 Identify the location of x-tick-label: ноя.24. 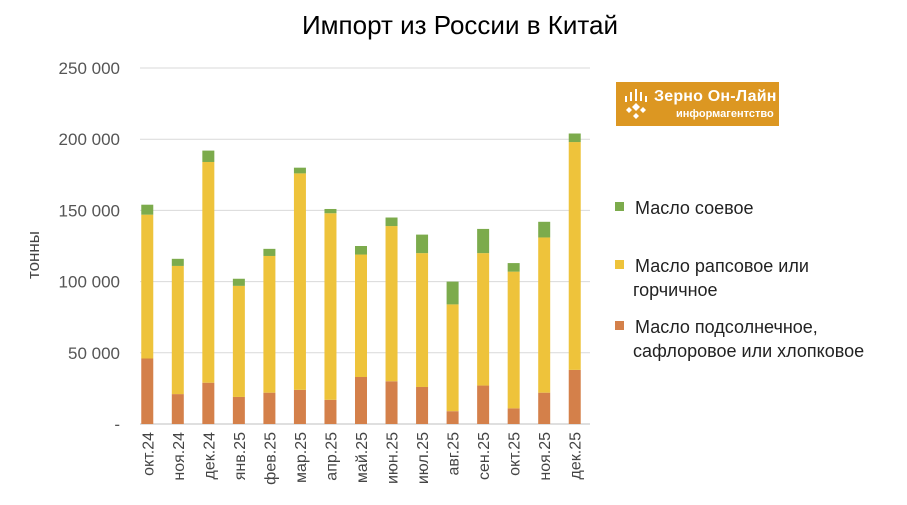
(179, 456).